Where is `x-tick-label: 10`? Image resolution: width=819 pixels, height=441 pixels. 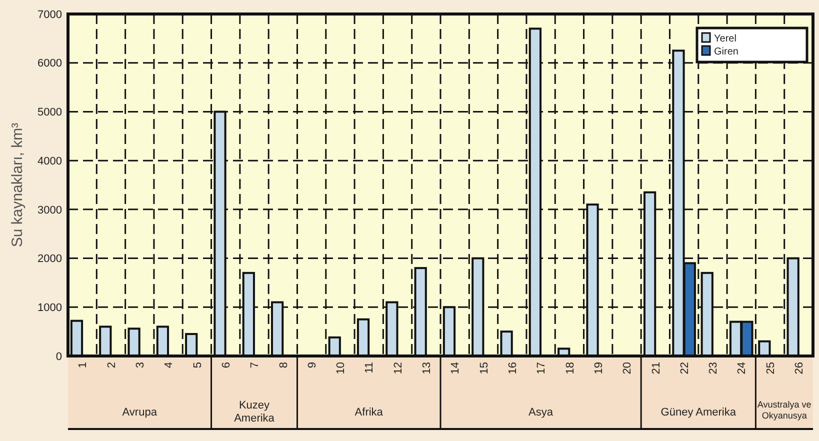 x-tick-label: 10 is located at coordinates (341, 368).